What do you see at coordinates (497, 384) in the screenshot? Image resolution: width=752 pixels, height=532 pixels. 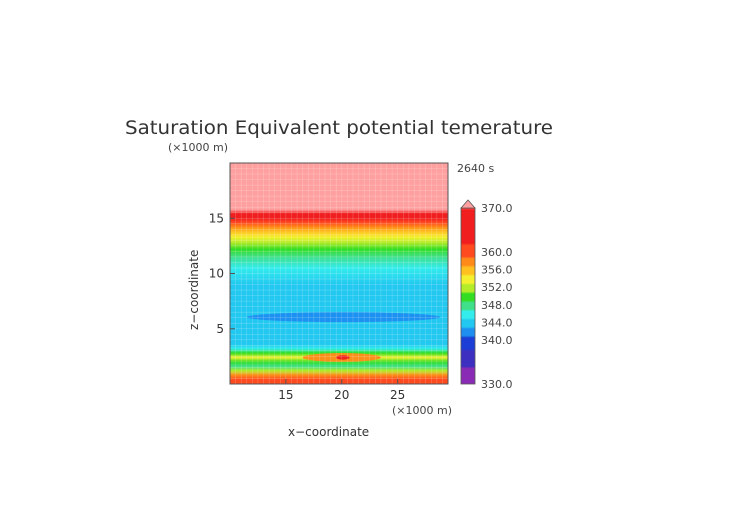 I see `colorbar-label: 330.0` at bounding box center [497, 384].